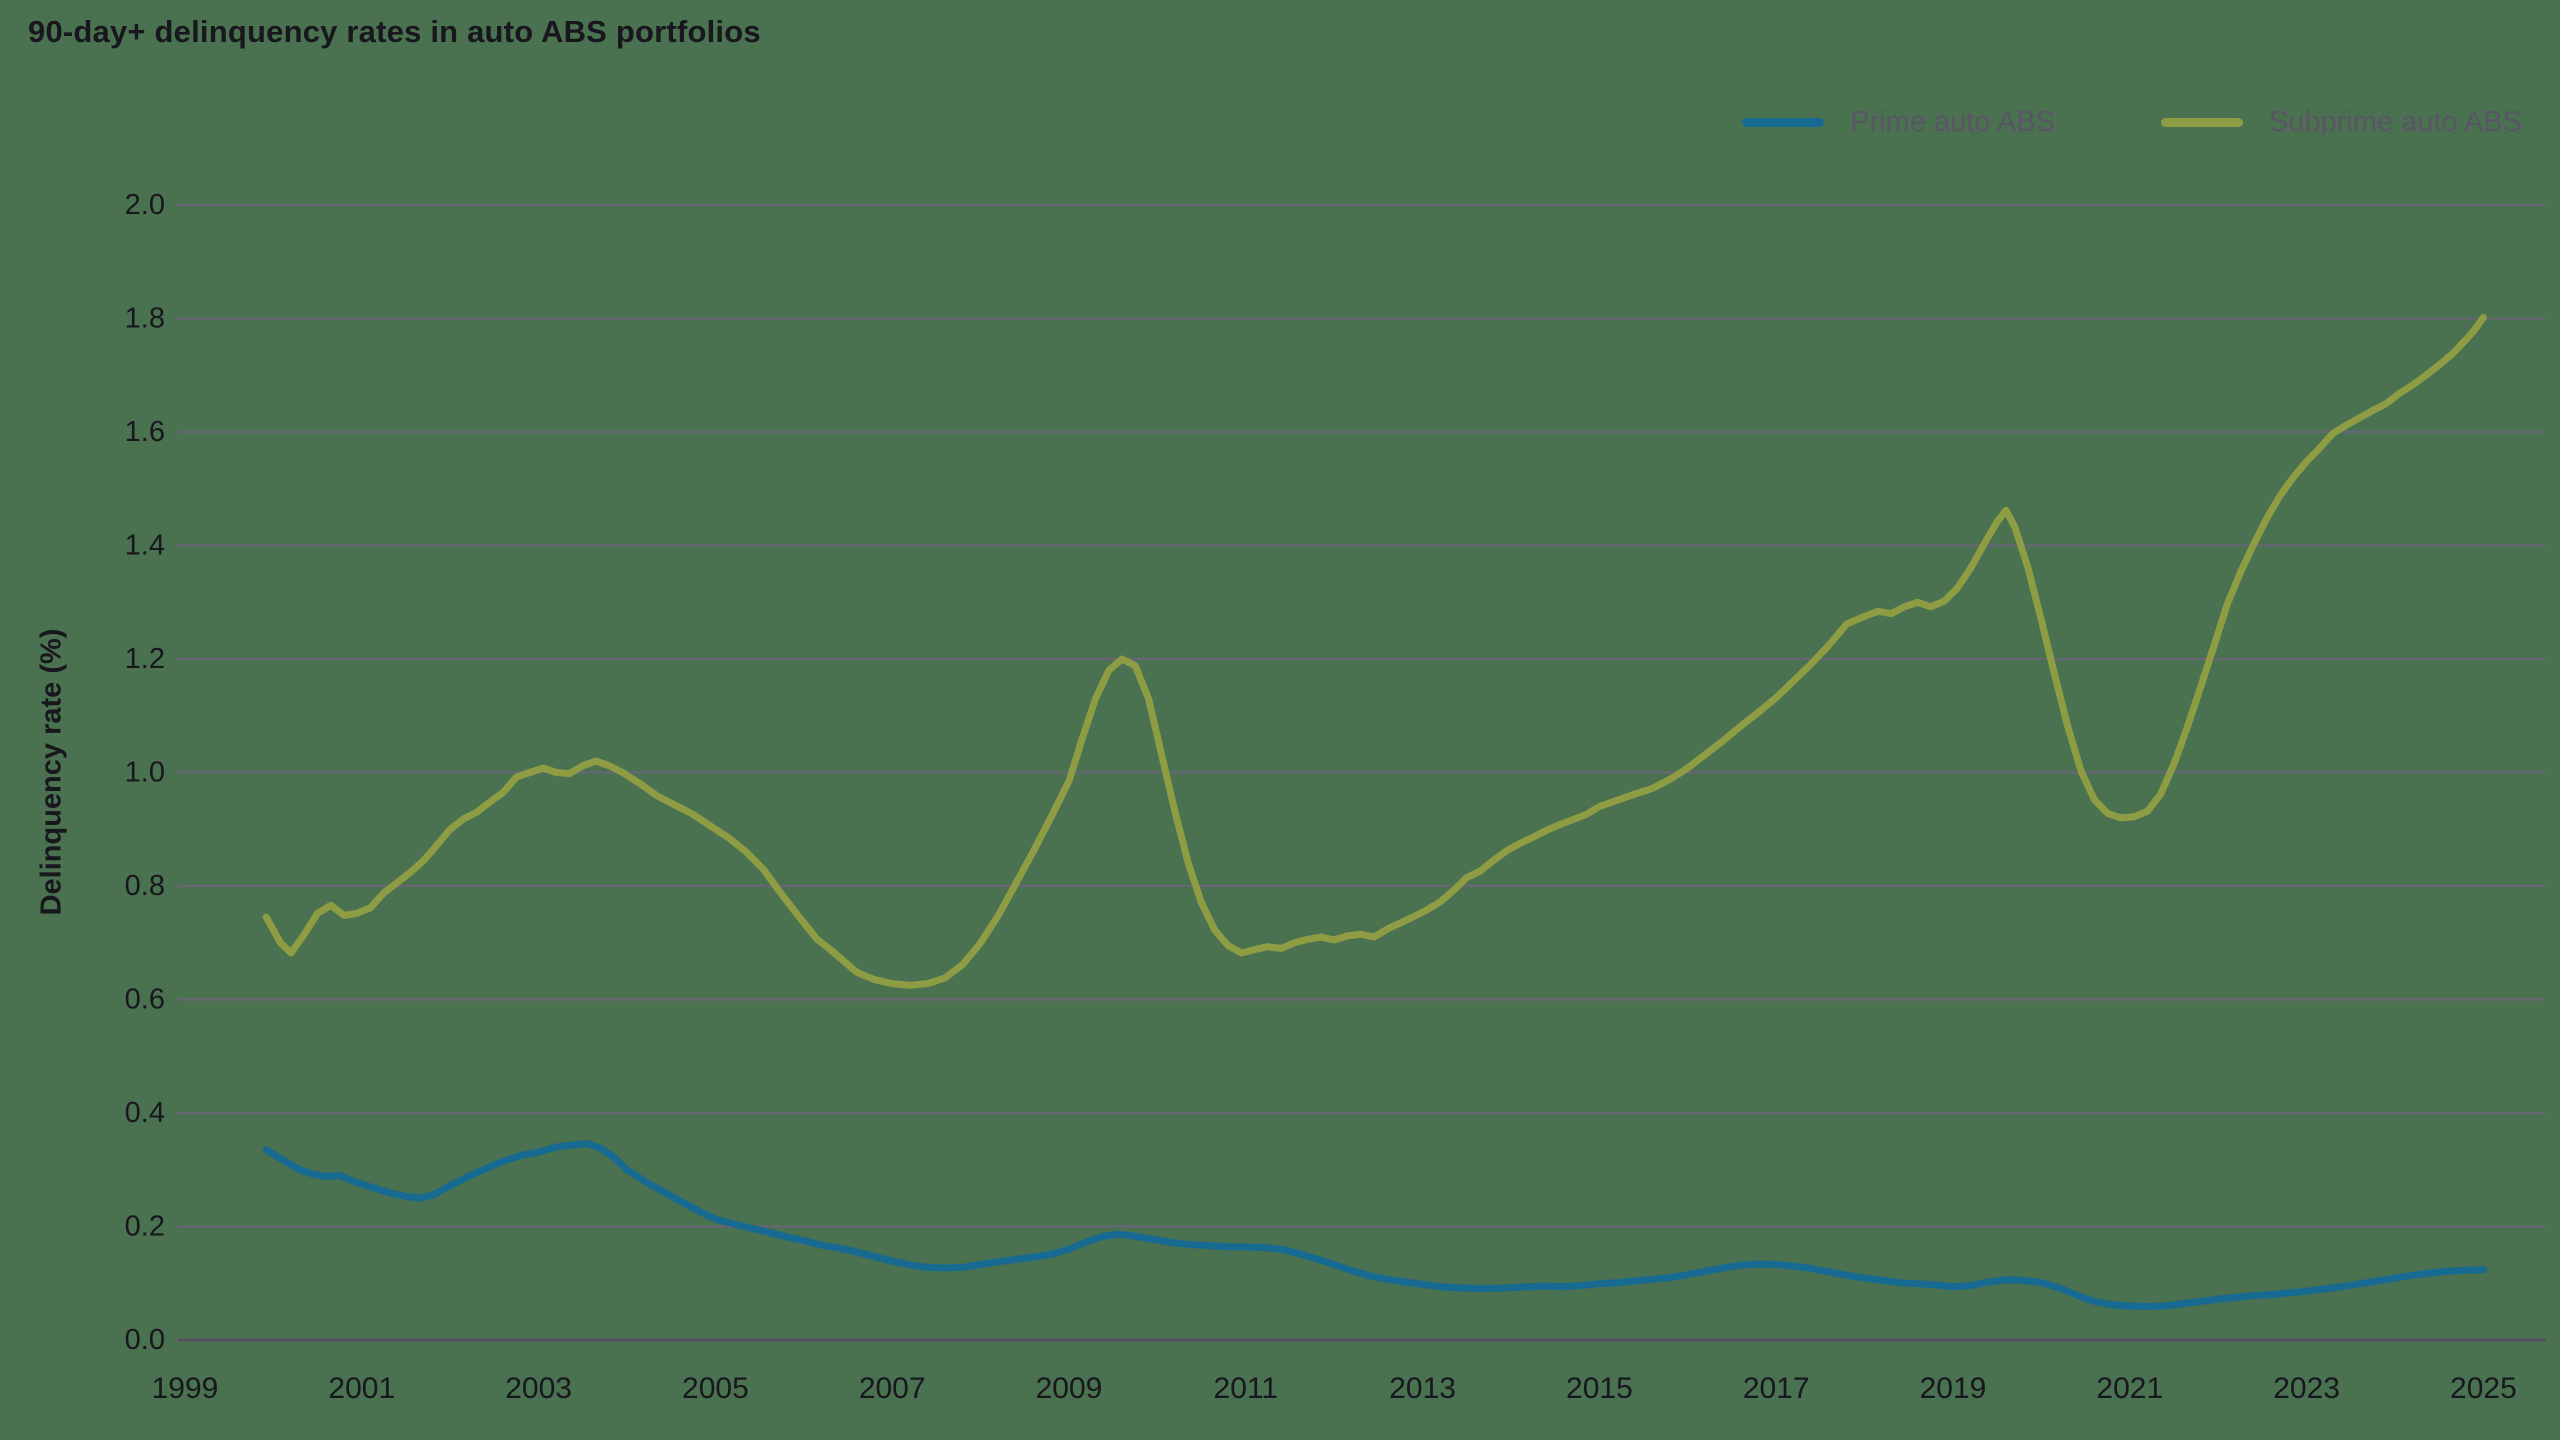 The image size is (2560, 1440). I want to click on y-tick-label: 1.8, so click(145, 319).